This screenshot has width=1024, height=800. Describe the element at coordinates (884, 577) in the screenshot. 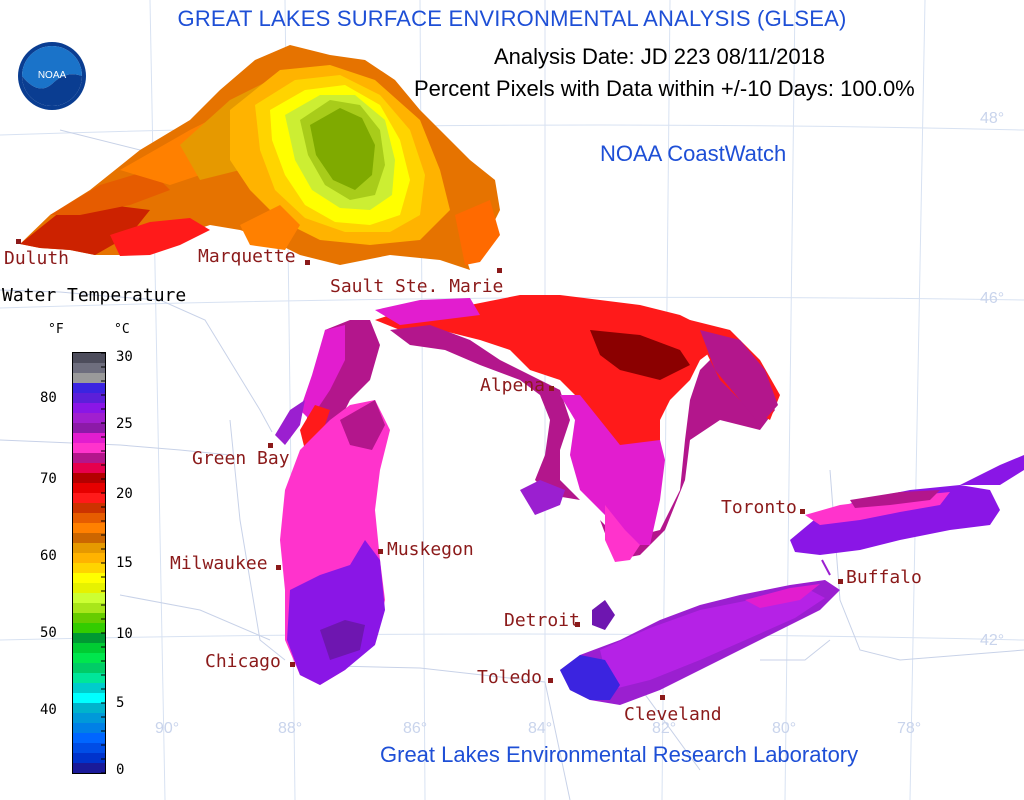

I see `city-label-buffalo: Buffalo` at that location.